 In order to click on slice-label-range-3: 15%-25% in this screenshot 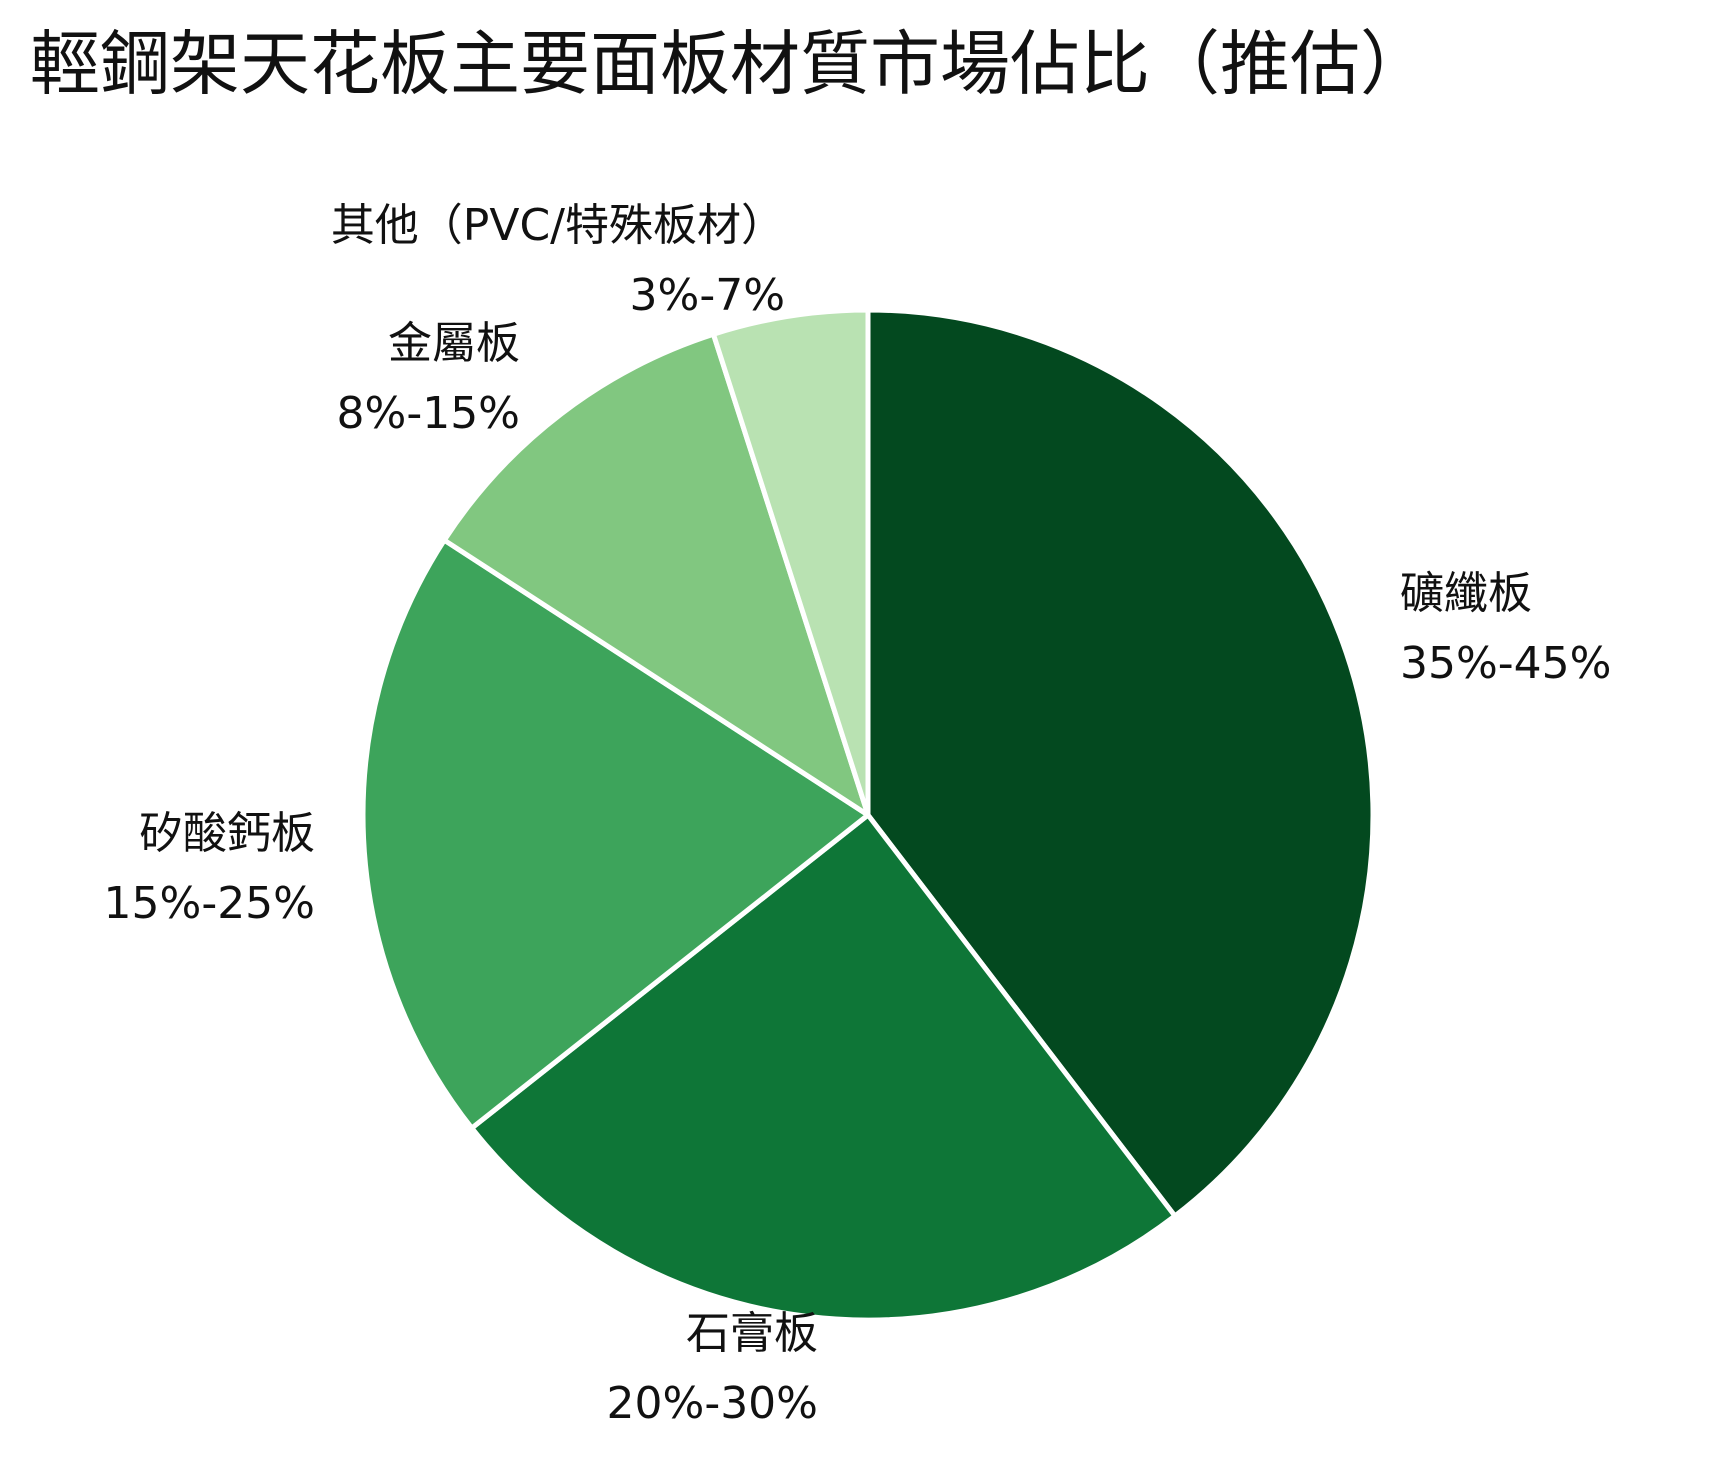, I will do `click(209, 903)`.